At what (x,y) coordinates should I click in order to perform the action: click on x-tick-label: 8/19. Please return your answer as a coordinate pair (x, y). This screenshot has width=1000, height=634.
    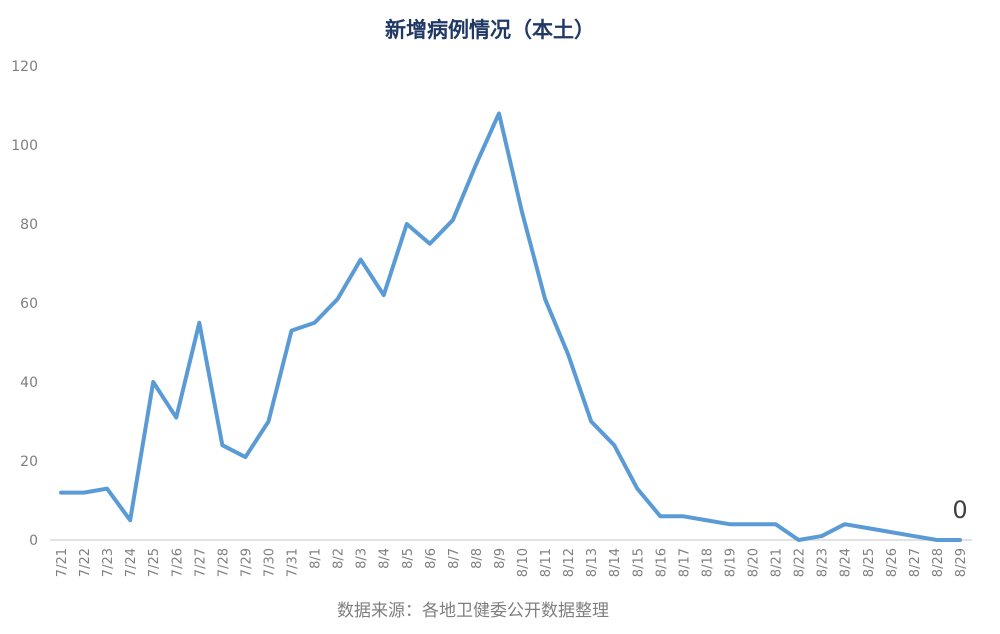
    Looking at the image, I should click on (730, 562).